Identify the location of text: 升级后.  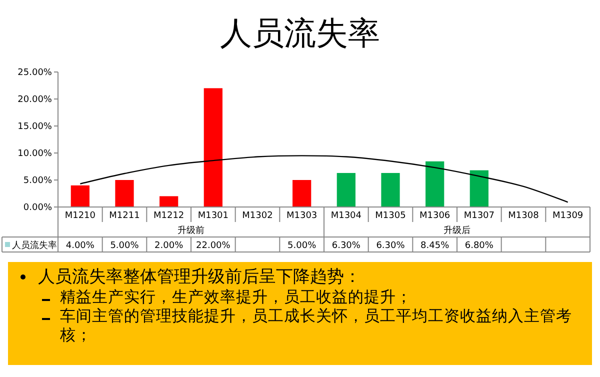
(457, 230).